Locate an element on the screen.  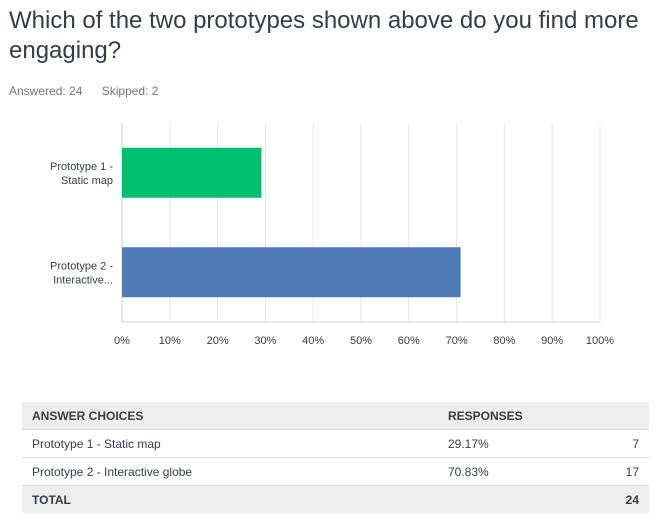
row-choice: Prototype 1 - Static map is located at coordinates (230, 443).